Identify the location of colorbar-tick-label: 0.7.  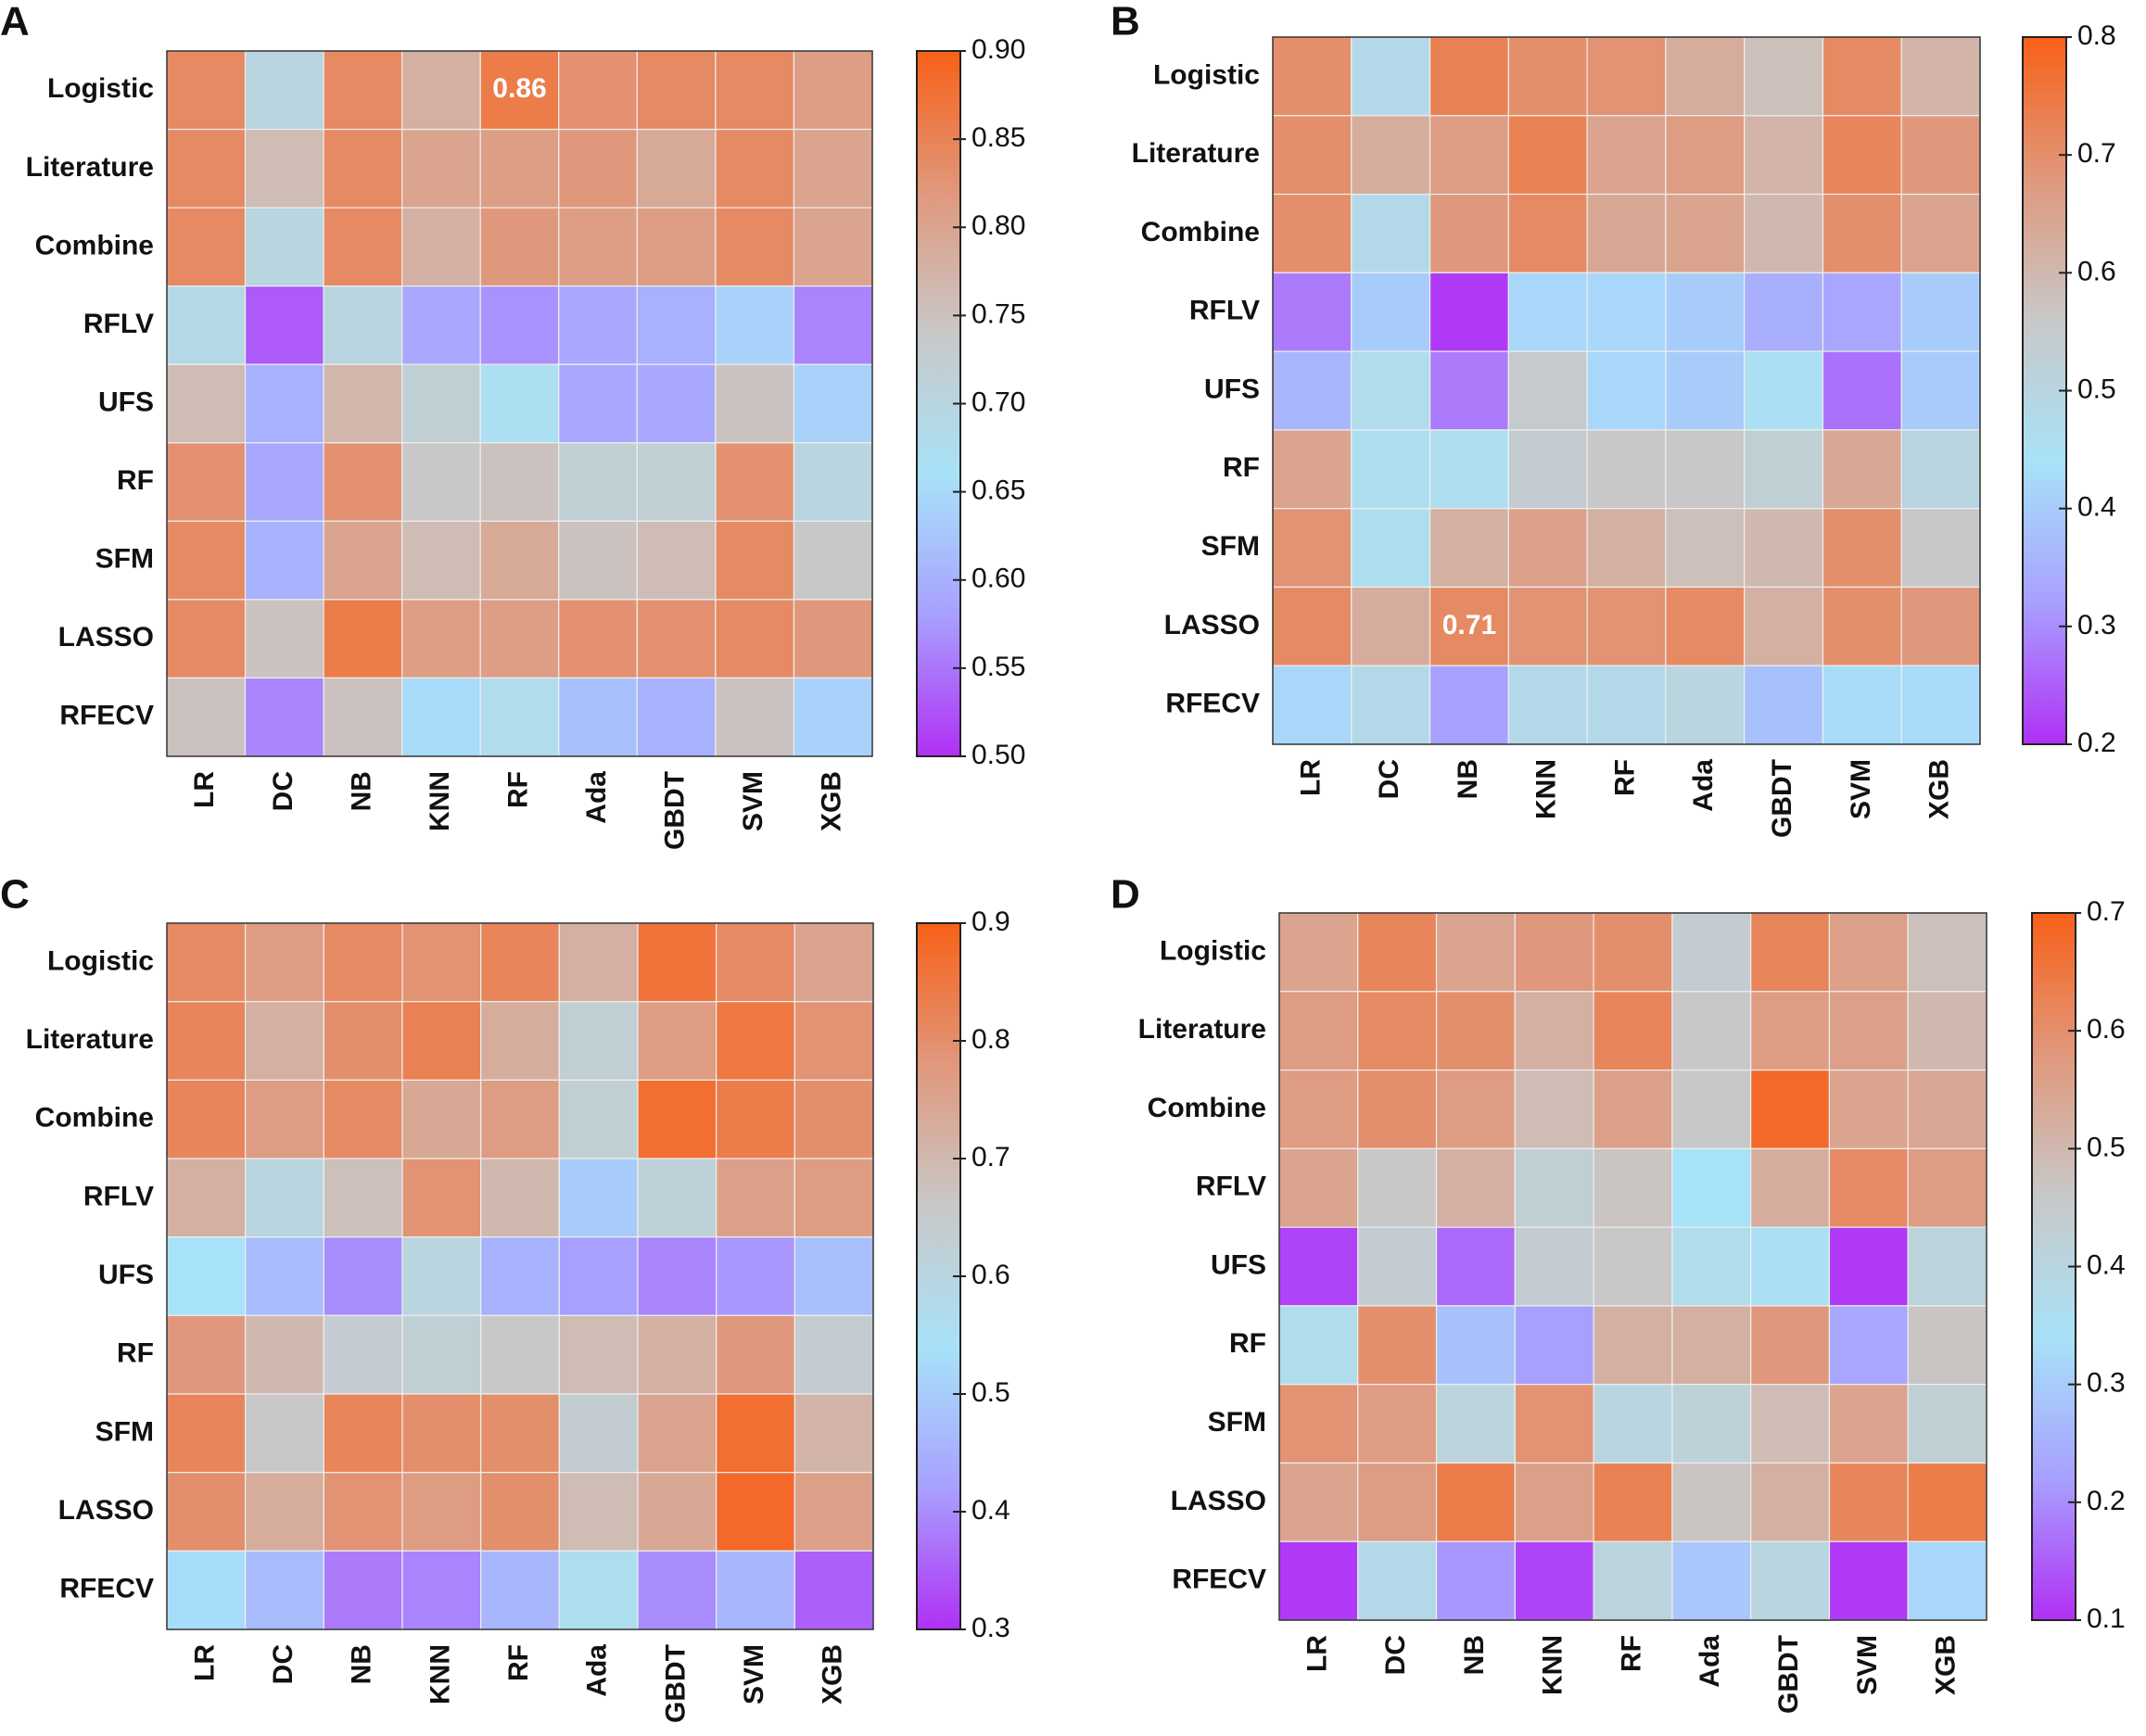
(990, 1157).